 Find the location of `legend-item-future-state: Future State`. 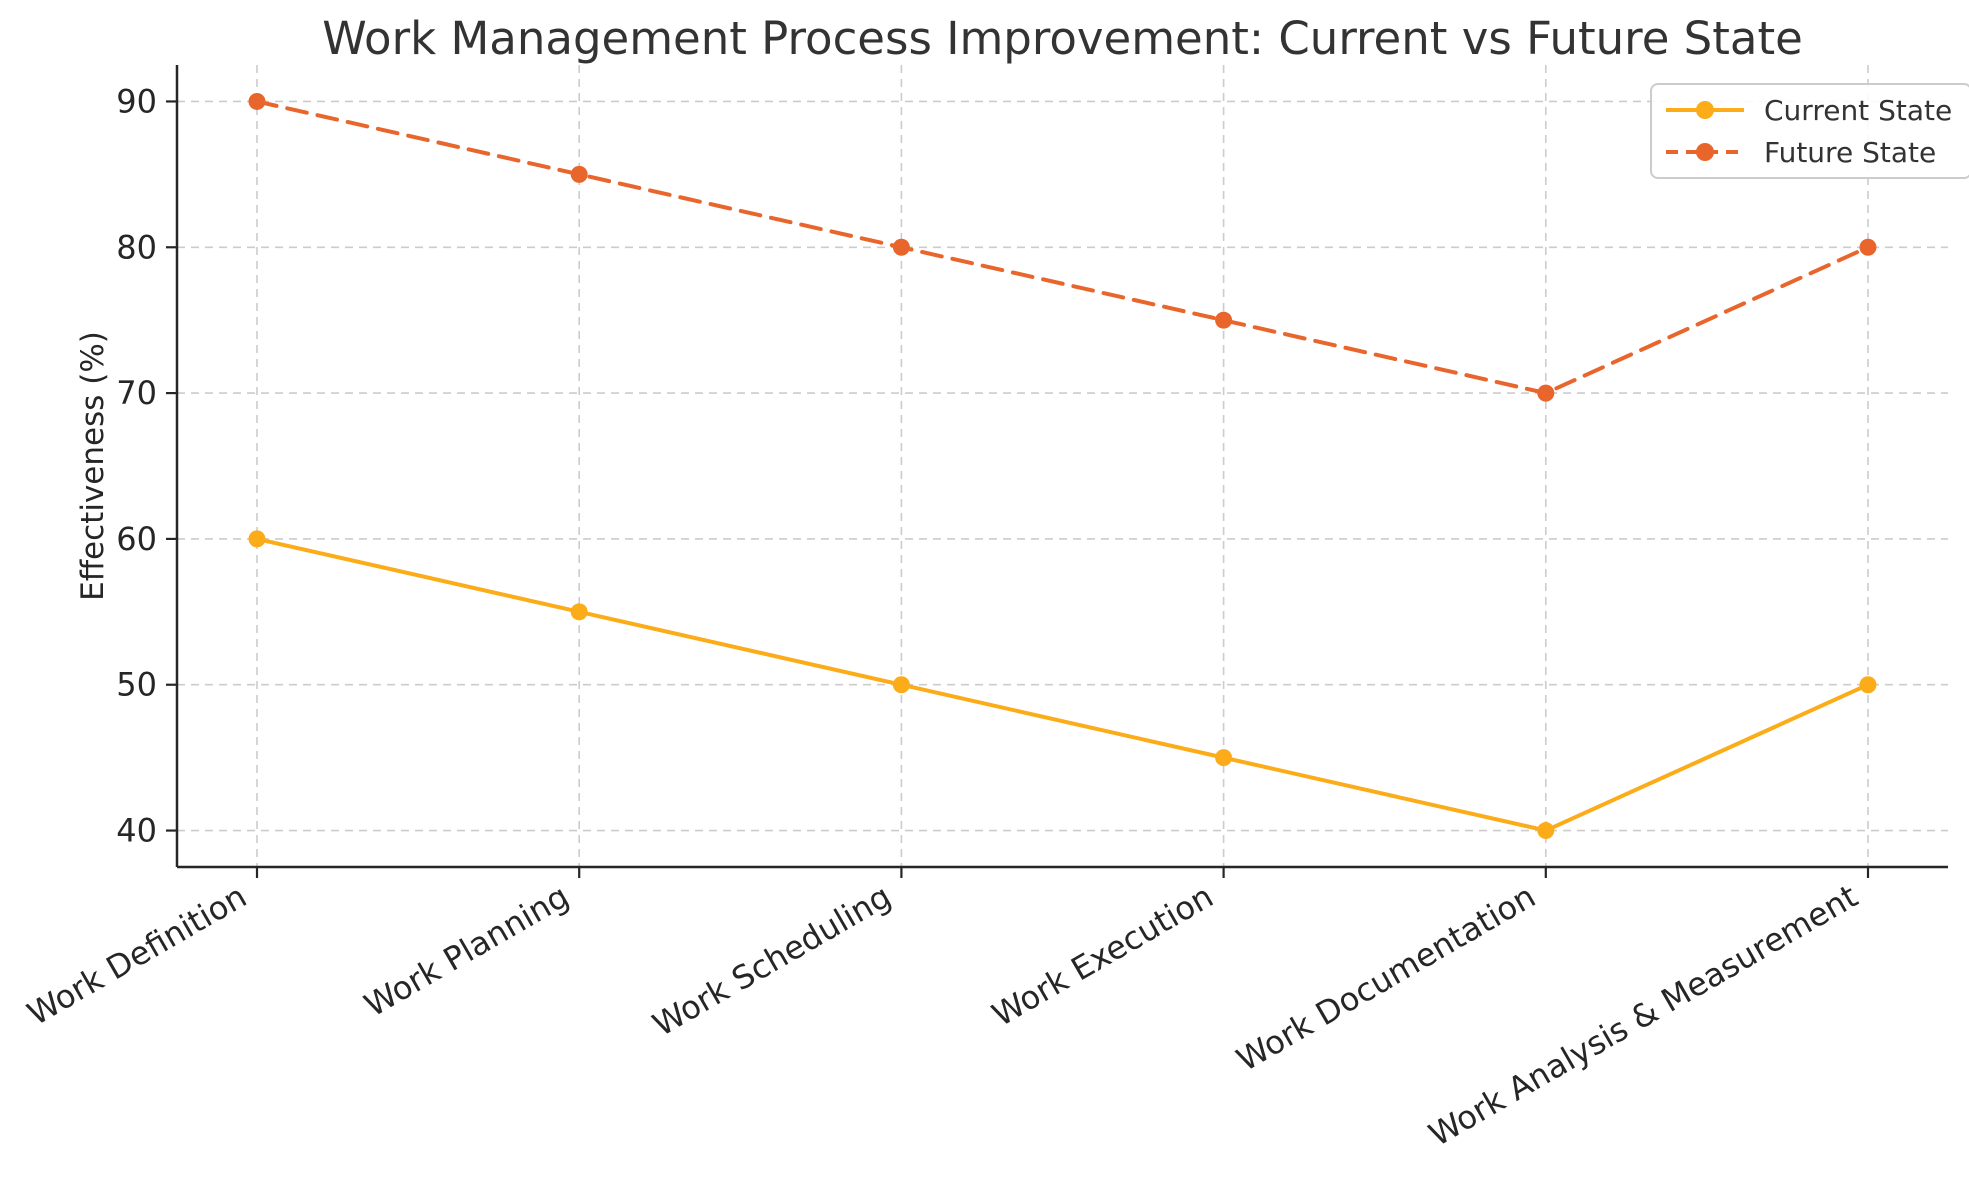

legend-item-future-state: Future State is located at coordinates (1807, 152).